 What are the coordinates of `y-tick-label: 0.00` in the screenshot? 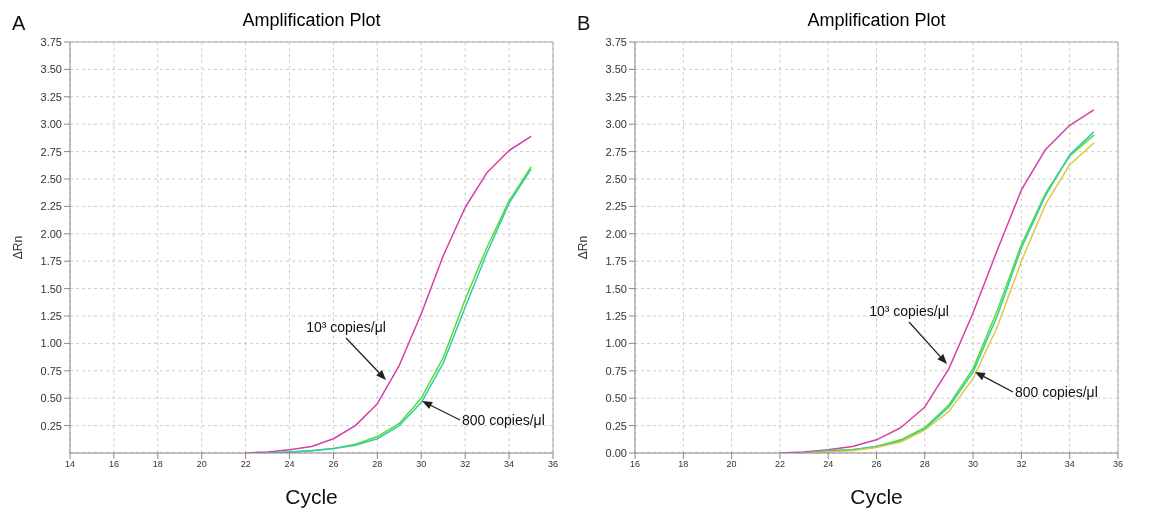 It's located at (616, 452).